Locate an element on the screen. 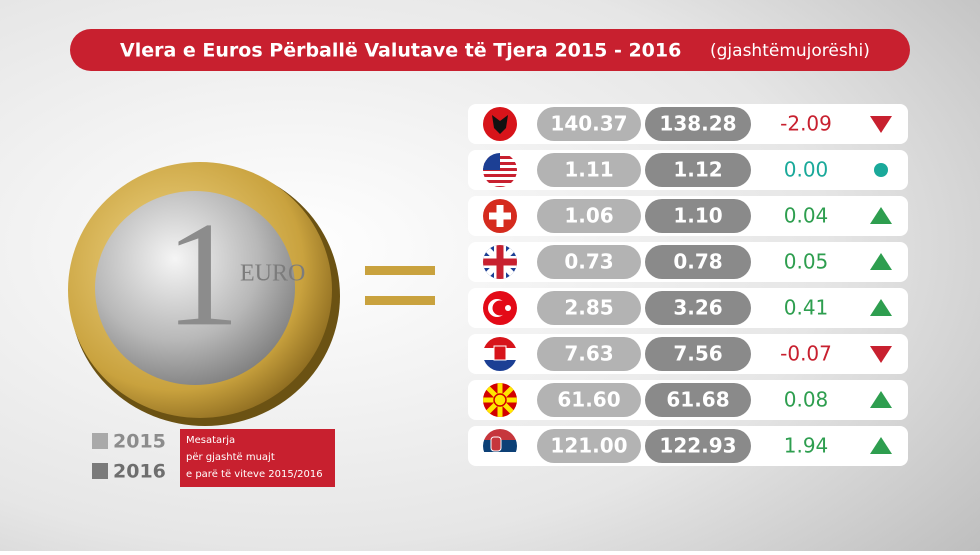 The image size is (980, 555). value-2016: 138.28 is located at coordinates (697, 124).